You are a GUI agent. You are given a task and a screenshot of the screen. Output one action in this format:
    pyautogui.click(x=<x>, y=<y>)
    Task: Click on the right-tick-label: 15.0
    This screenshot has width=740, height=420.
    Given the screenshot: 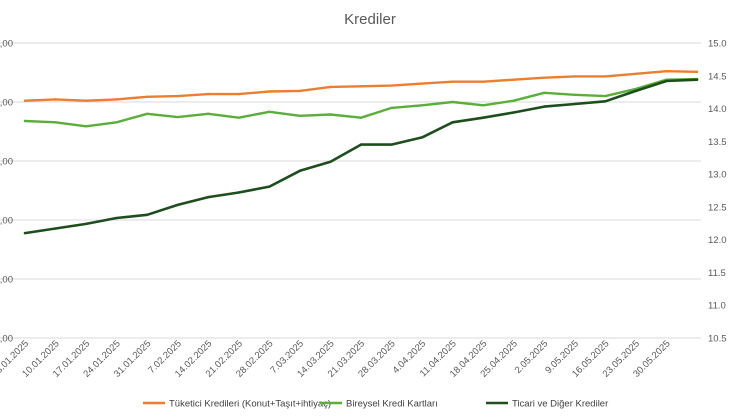 What is the action you would take?
    pyautogui.click(x=717, y=44)
    